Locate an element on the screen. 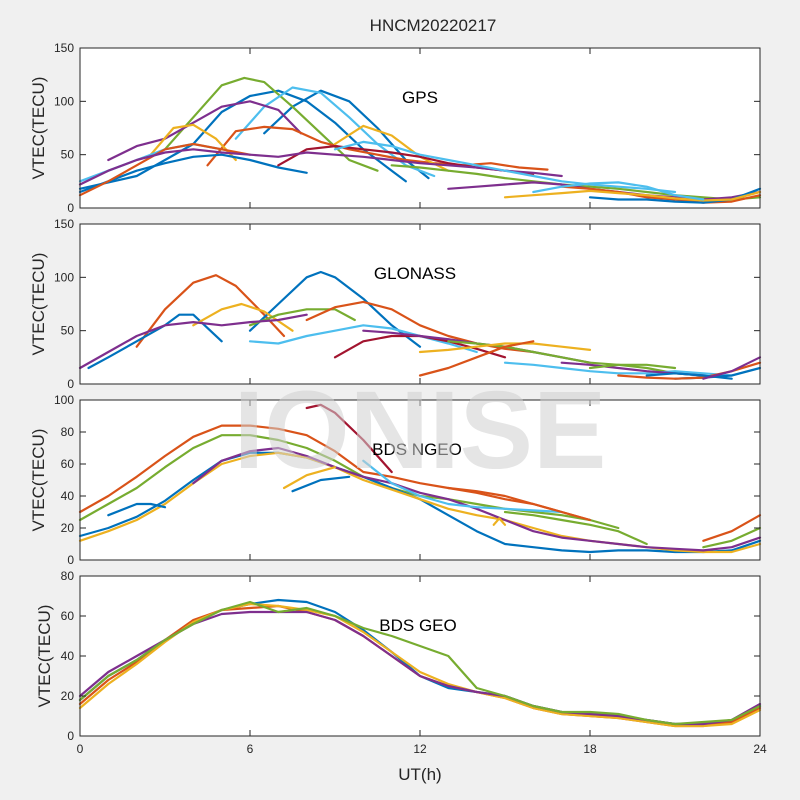  x-tick-label: 24 is located at coordinates (760, 749).